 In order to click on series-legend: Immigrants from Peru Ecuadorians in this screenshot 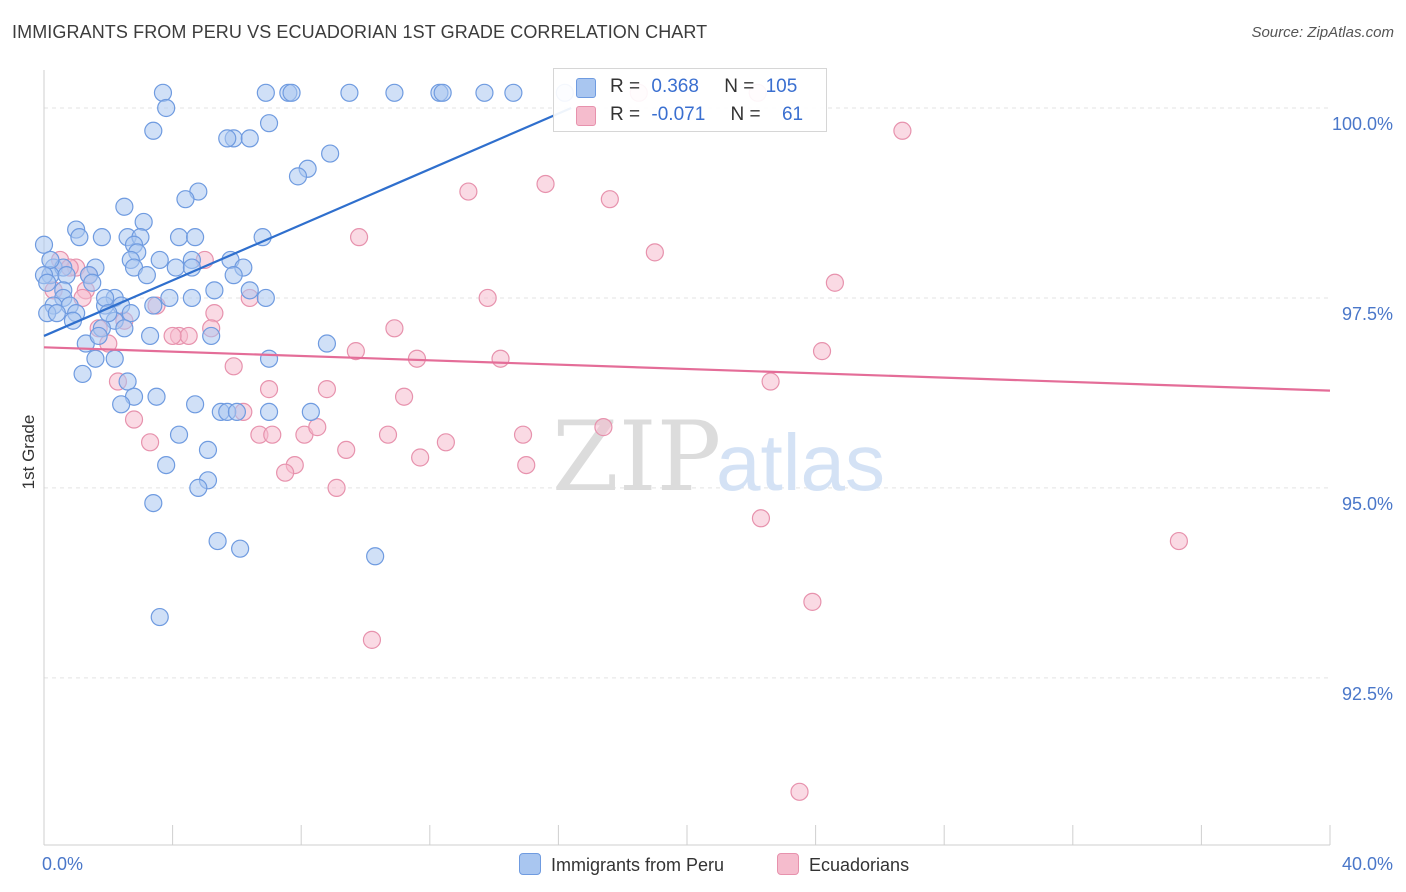, I will do `click(703, 865)`.